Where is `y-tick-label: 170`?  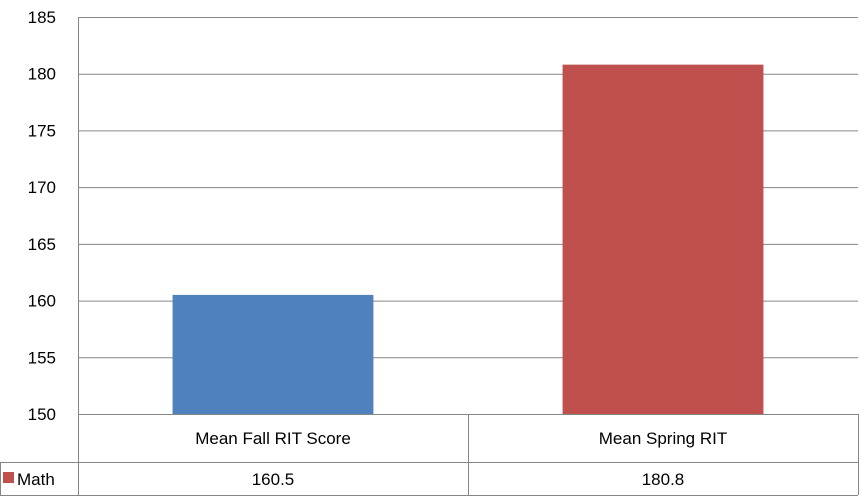 y-tick-label: 170 is located at coordinates (42, 187).